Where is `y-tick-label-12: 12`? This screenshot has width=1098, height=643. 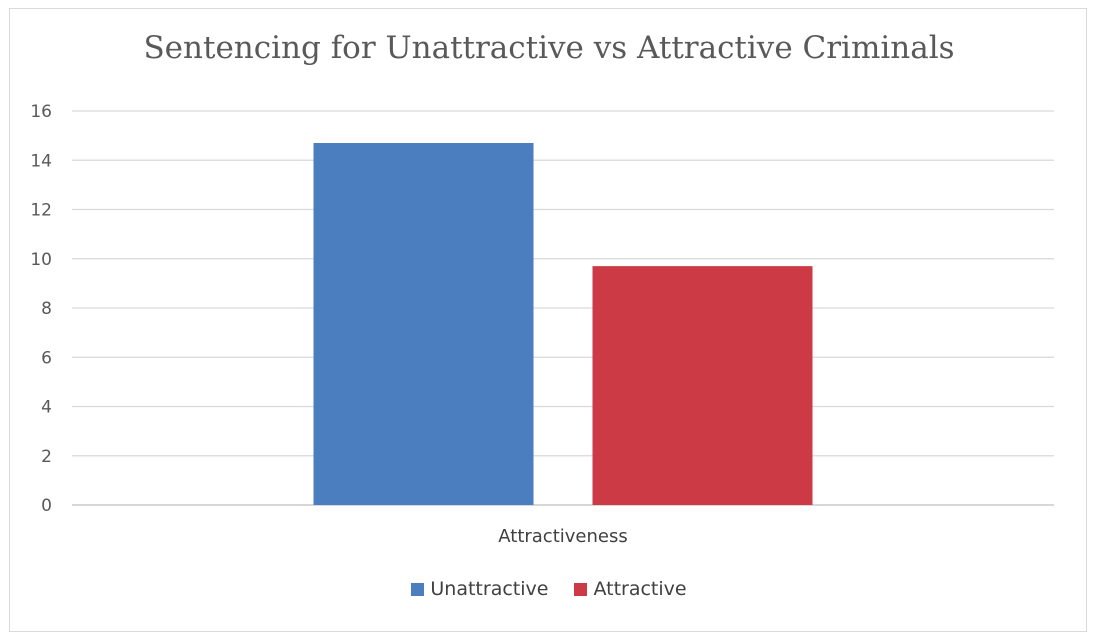 y-tick-label-12: 12 is located at coordinates (41, 211).